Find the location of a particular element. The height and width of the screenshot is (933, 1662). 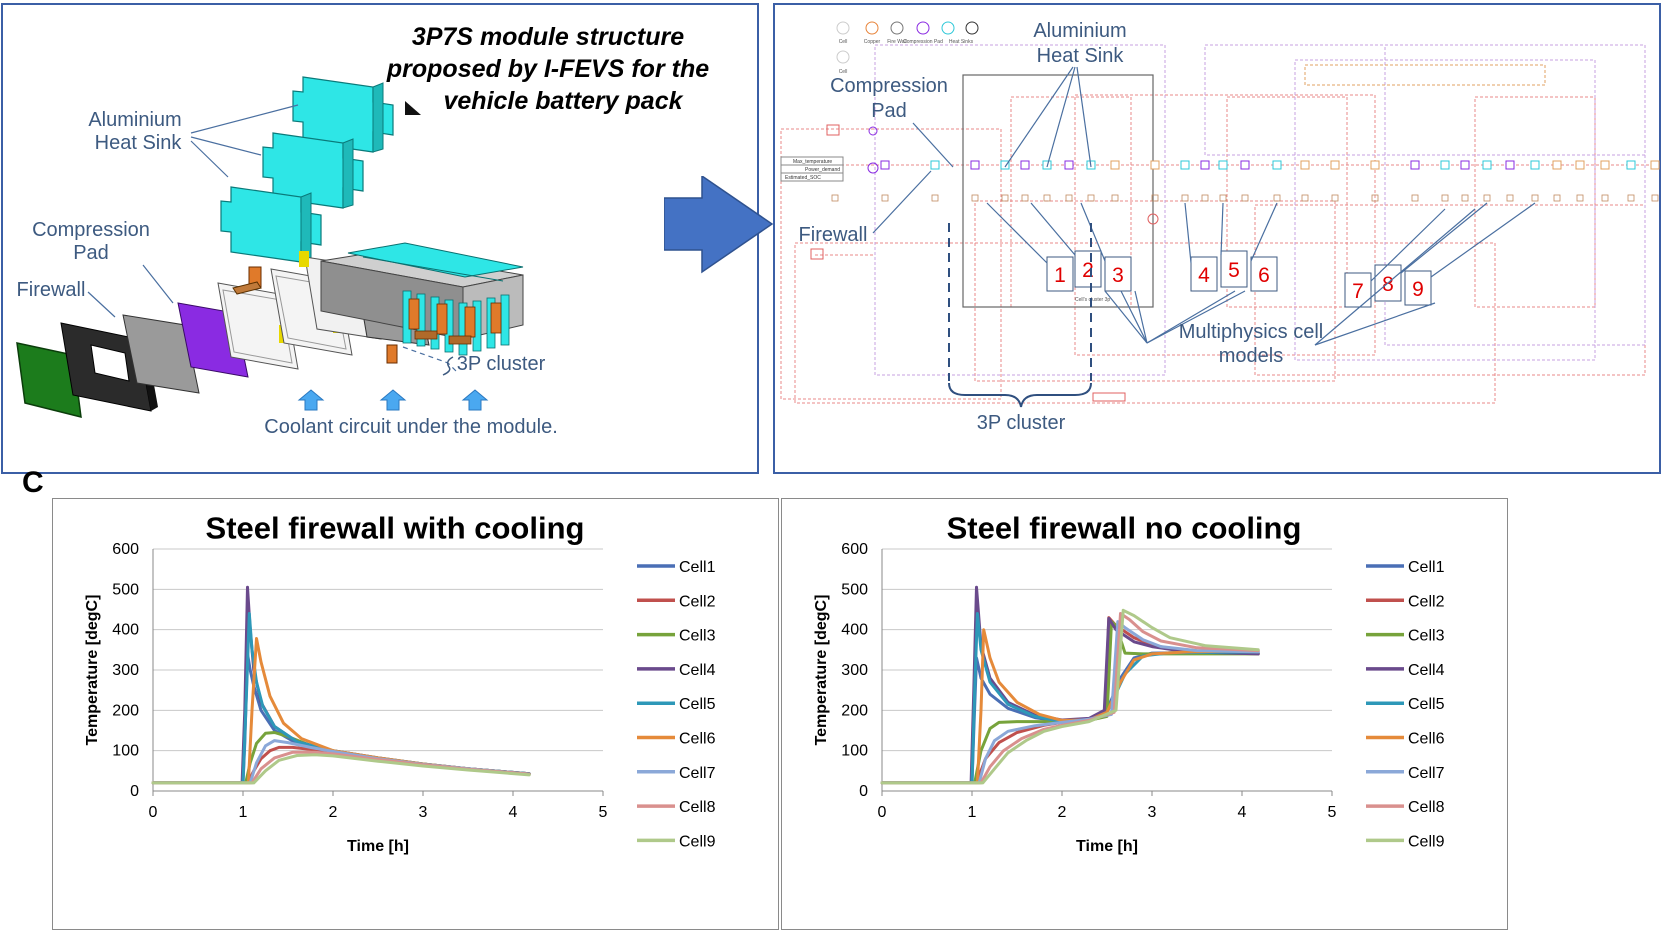

svg-text: 4 is located at coordinates (1204, 275).